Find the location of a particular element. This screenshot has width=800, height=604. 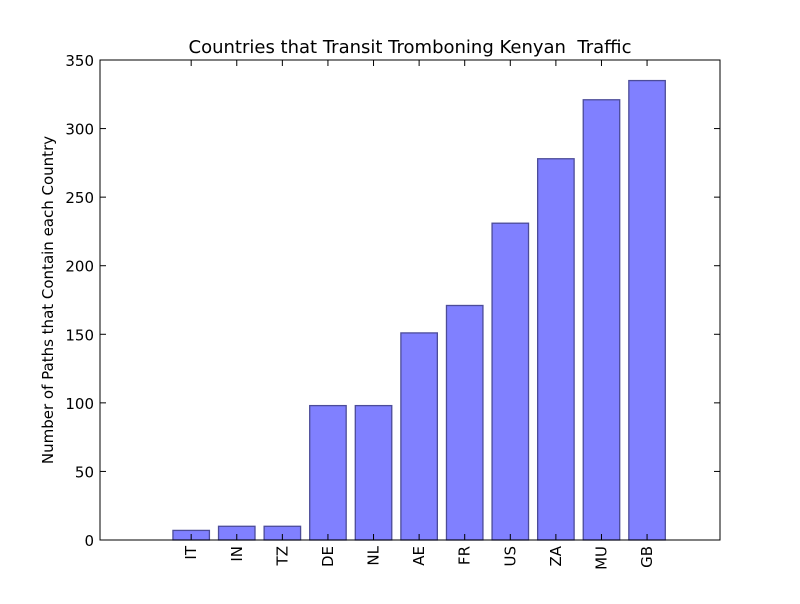

y-tick-label: 50 is located at coordinates (84, 472).